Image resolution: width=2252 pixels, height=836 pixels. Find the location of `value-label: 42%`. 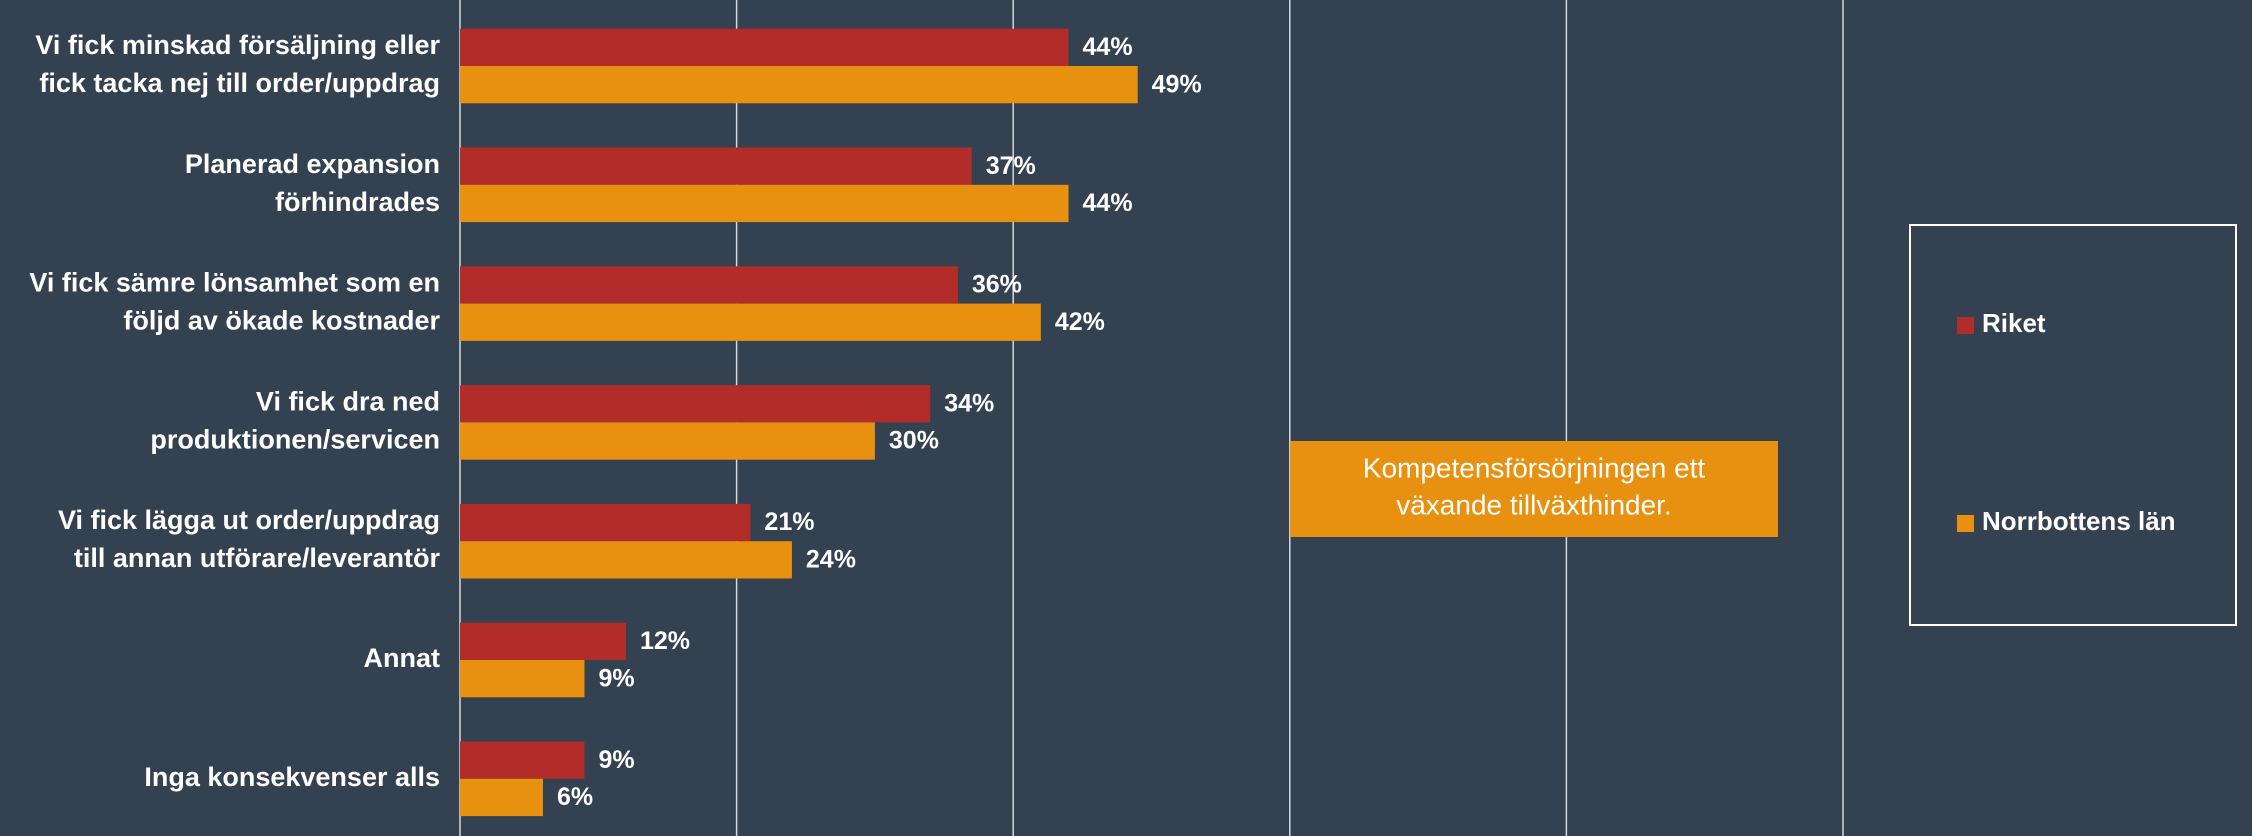

value-label: 42% is located at coordinates (1080, 322).